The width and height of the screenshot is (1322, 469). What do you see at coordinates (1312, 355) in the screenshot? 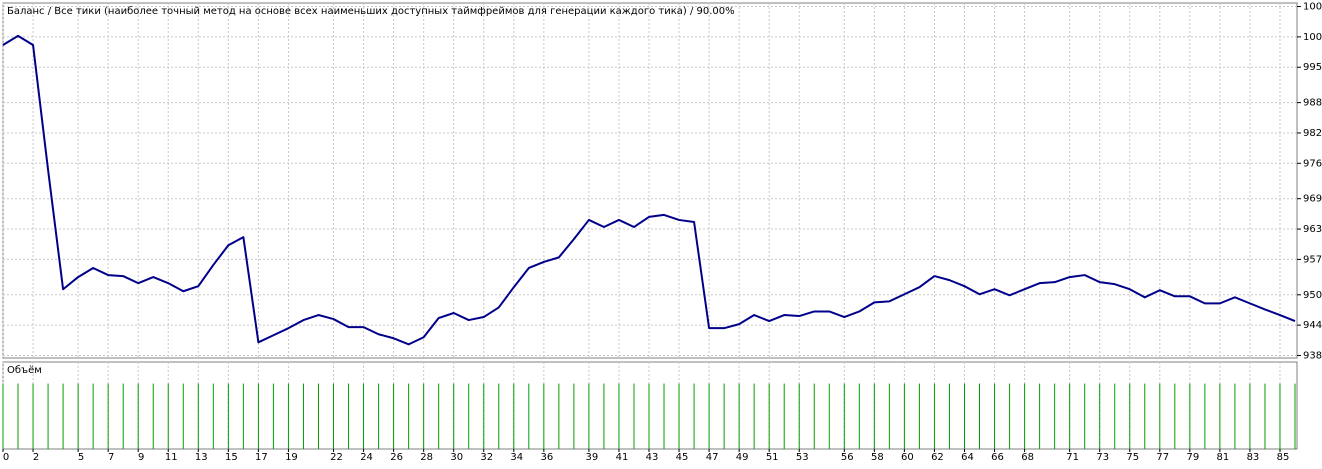
I see `y-tick-label: 938` at bounding box center [1312, 355].